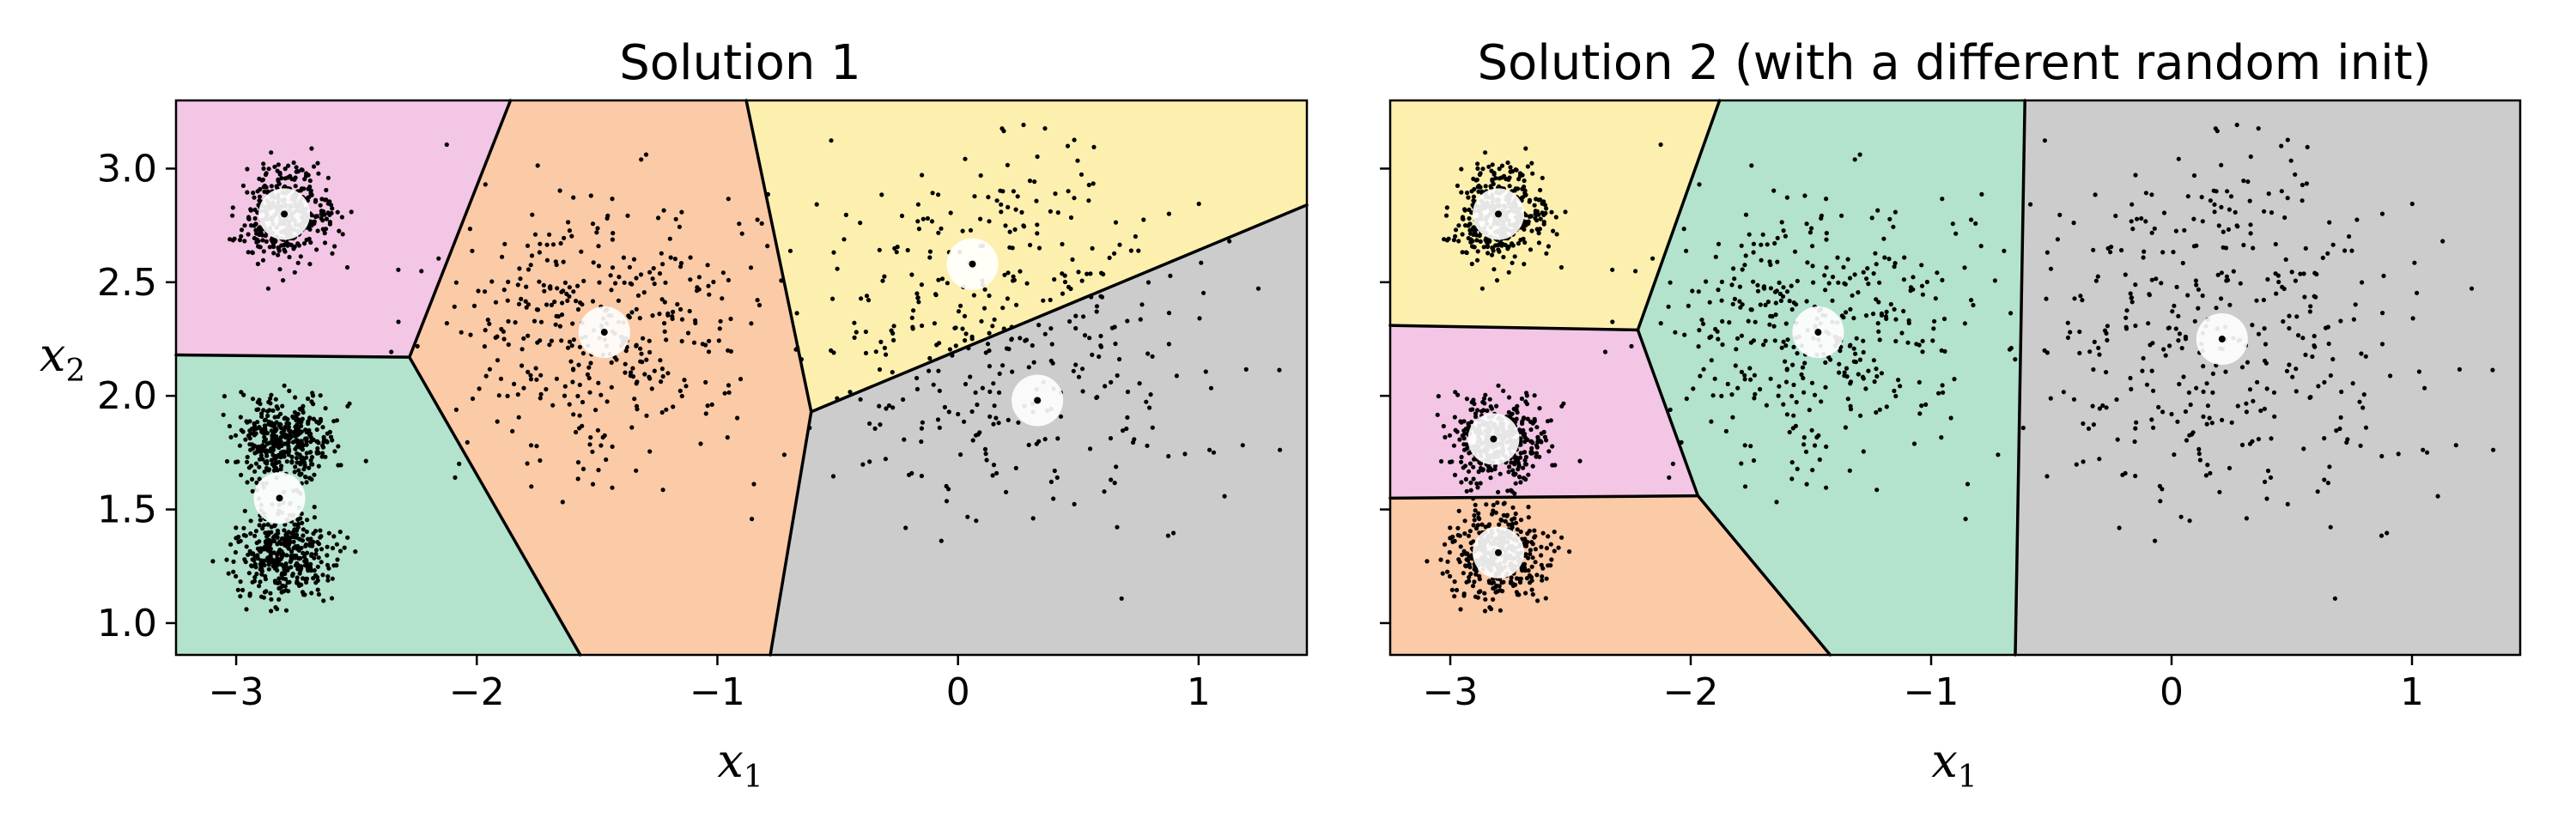  Describe the element at coordinates (127, 396) in the screenshot. I see `y-tick-label: 2.0` at that location.